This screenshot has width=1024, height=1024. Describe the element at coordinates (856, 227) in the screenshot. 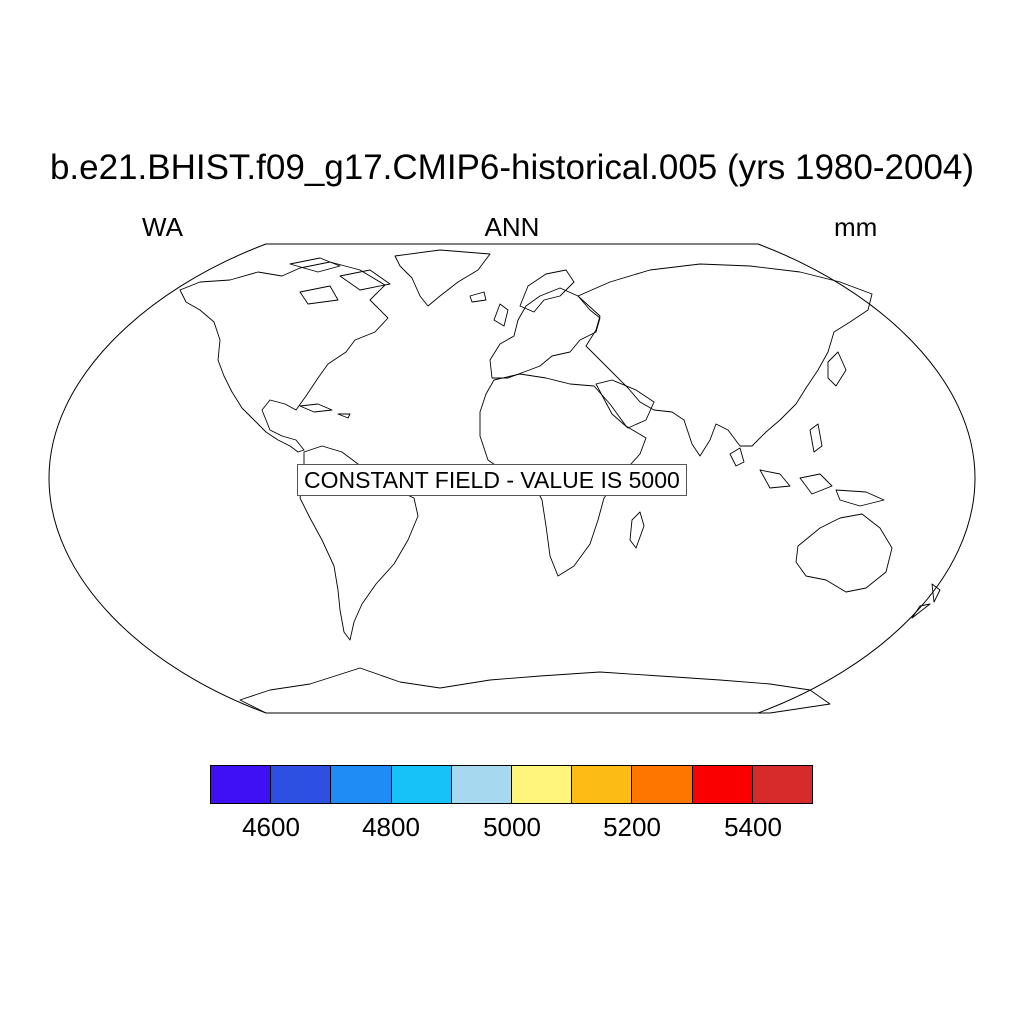

I see `units-label: mm` at that location.